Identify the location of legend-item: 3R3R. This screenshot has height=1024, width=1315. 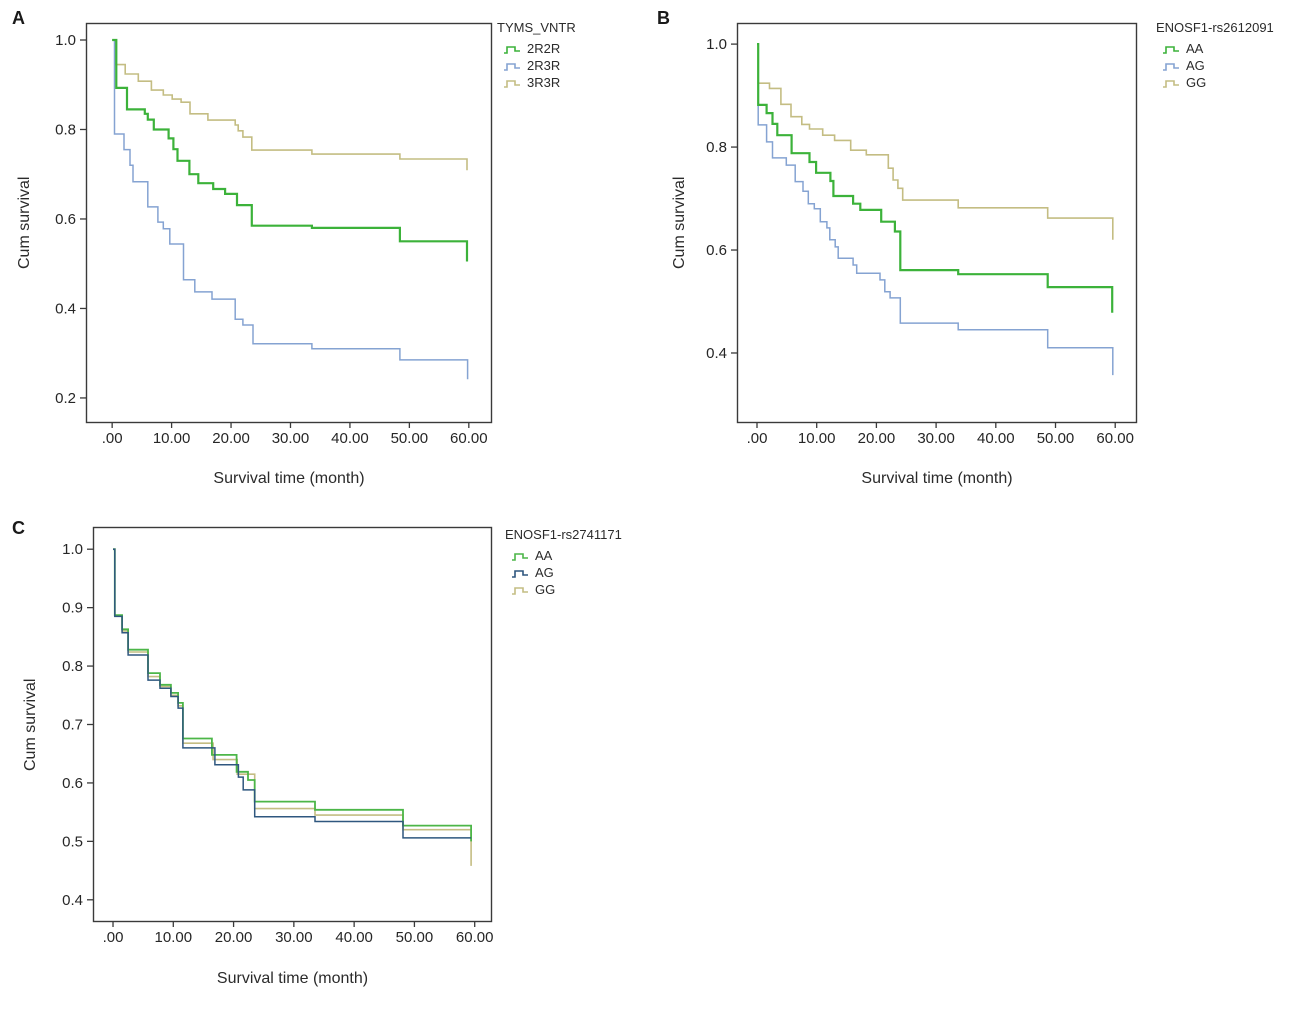
(536, 82).